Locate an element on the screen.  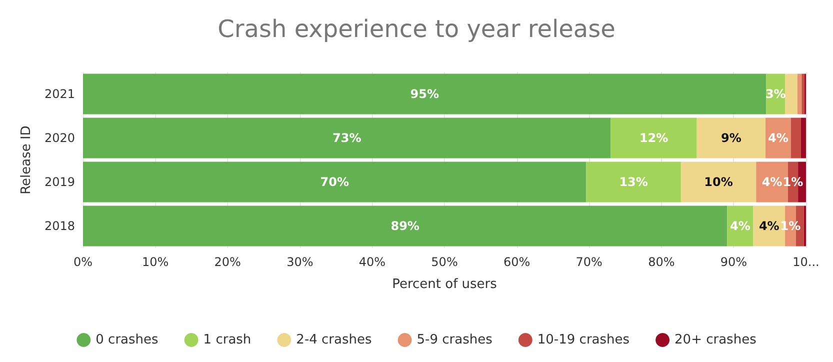
data-label: 13% is located at coordinates (633, 182).